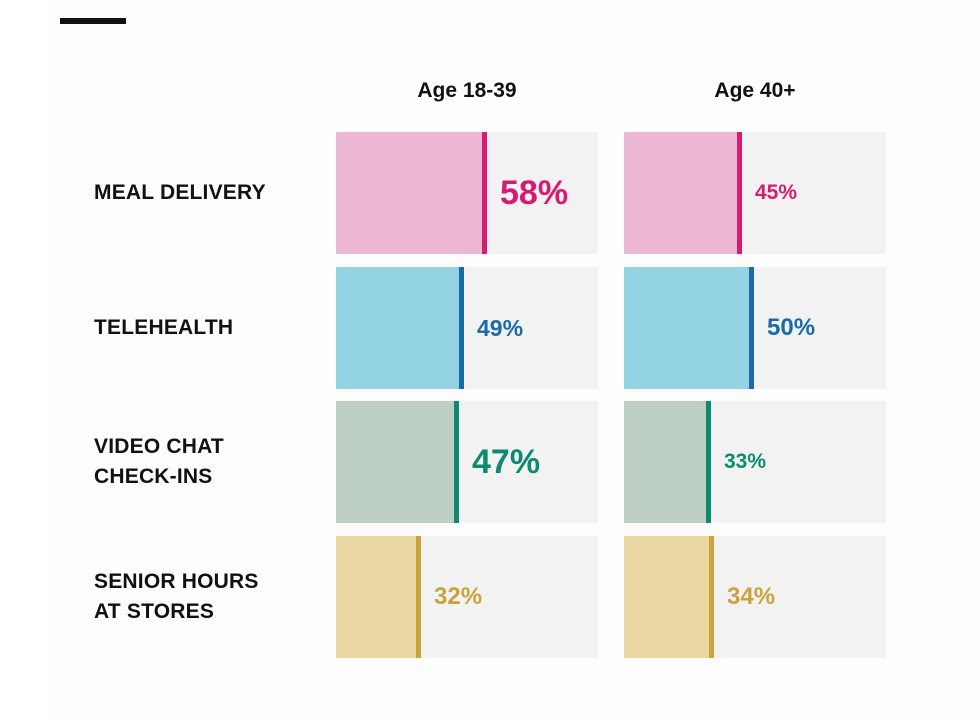 This screenshot has width=980, height=720. Describe the element at coordinates (751, 596) in the screenshot. I see `value-label: 34%` at that location.